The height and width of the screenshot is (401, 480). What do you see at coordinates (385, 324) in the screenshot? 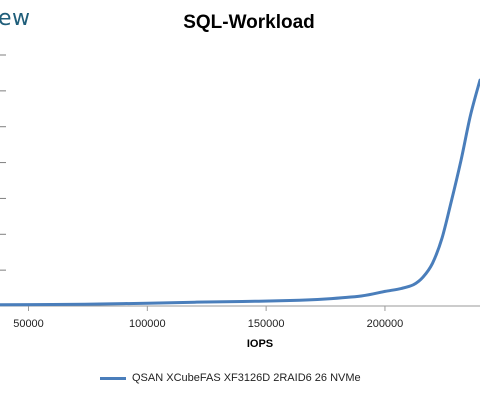
I see `x-tick-label: 200000` at bounding box center [385, 324].